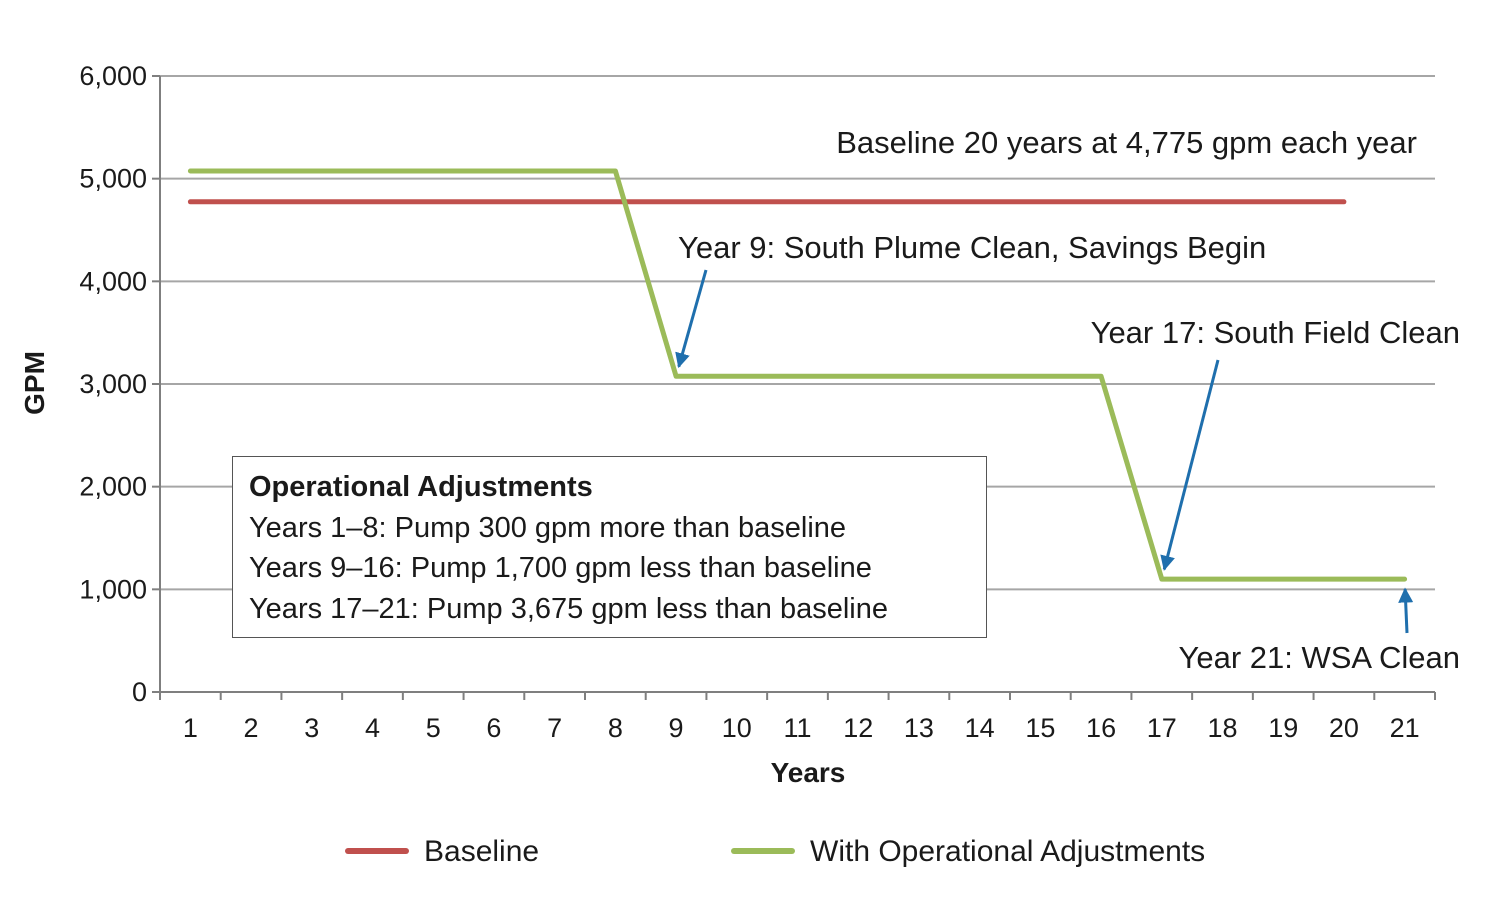  I want to click on x-tick-label: 7, so click(554, 728).